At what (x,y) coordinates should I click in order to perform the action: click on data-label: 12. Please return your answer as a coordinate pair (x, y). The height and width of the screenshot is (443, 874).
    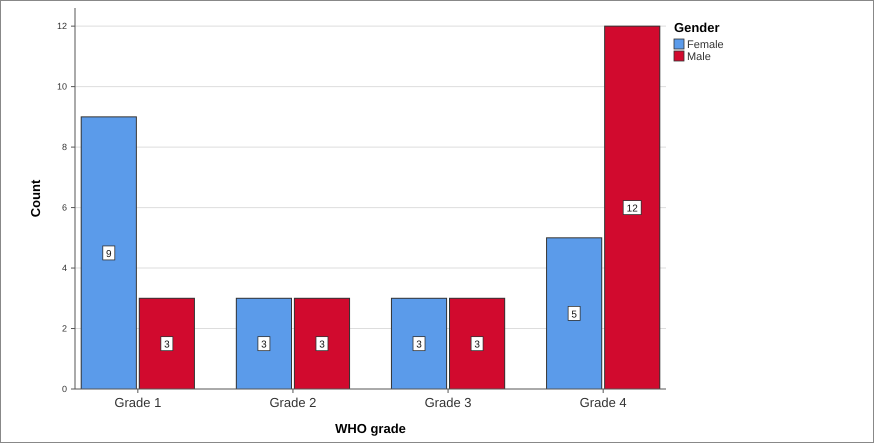
    Looking at the image, I should click on (632, 209).